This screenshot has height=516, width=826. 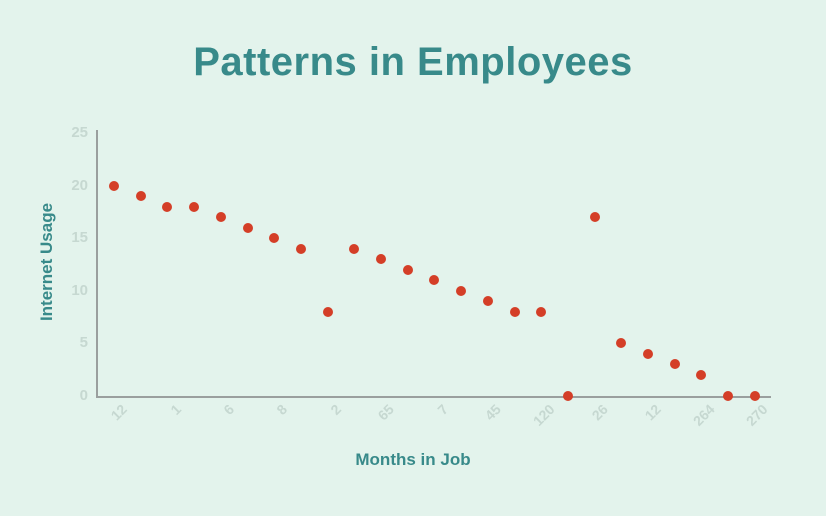 What do you see at coordinates (97, 264) in the screenshot?
I see `y-axis-line` at bounding box center [97, 264].